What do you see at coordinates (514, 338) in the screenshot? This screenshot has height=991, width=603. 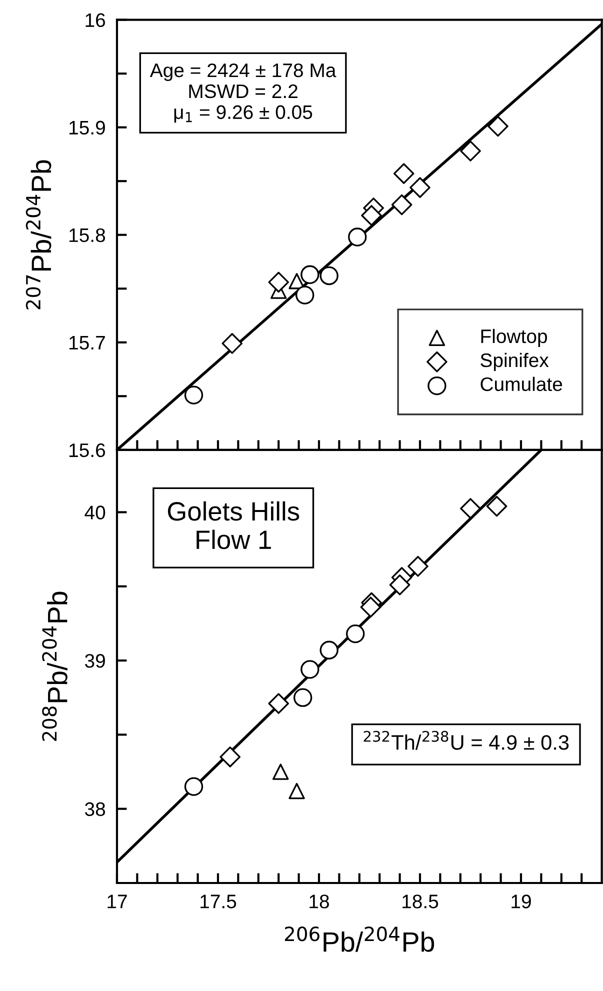 I see `legend-label: Flowtop` at bounding box center [514, 338].